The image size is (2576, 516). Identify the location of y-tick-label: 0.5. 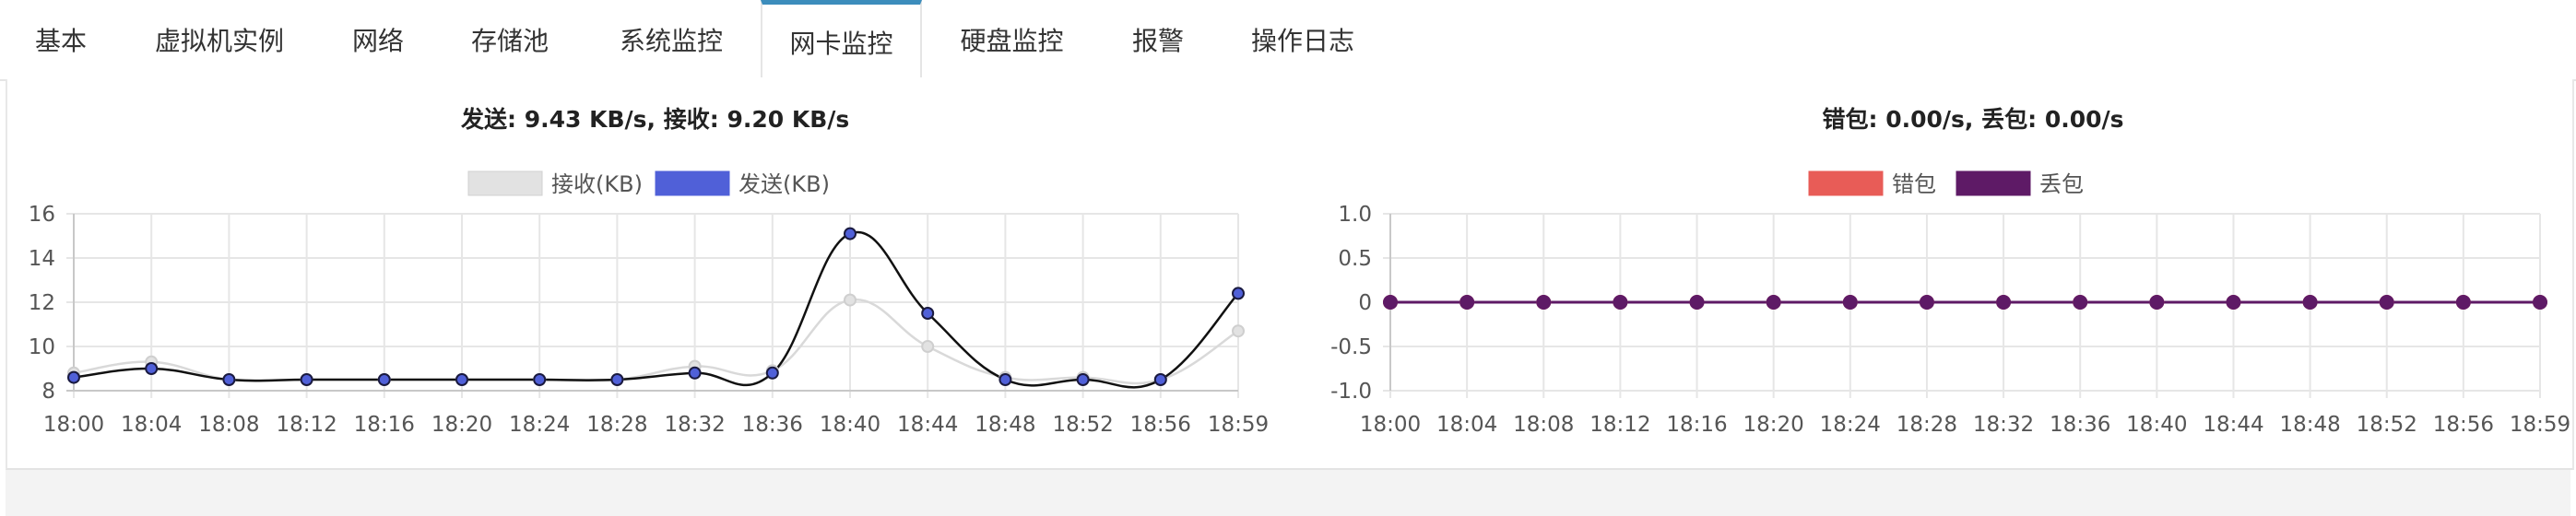
(1355, 259).